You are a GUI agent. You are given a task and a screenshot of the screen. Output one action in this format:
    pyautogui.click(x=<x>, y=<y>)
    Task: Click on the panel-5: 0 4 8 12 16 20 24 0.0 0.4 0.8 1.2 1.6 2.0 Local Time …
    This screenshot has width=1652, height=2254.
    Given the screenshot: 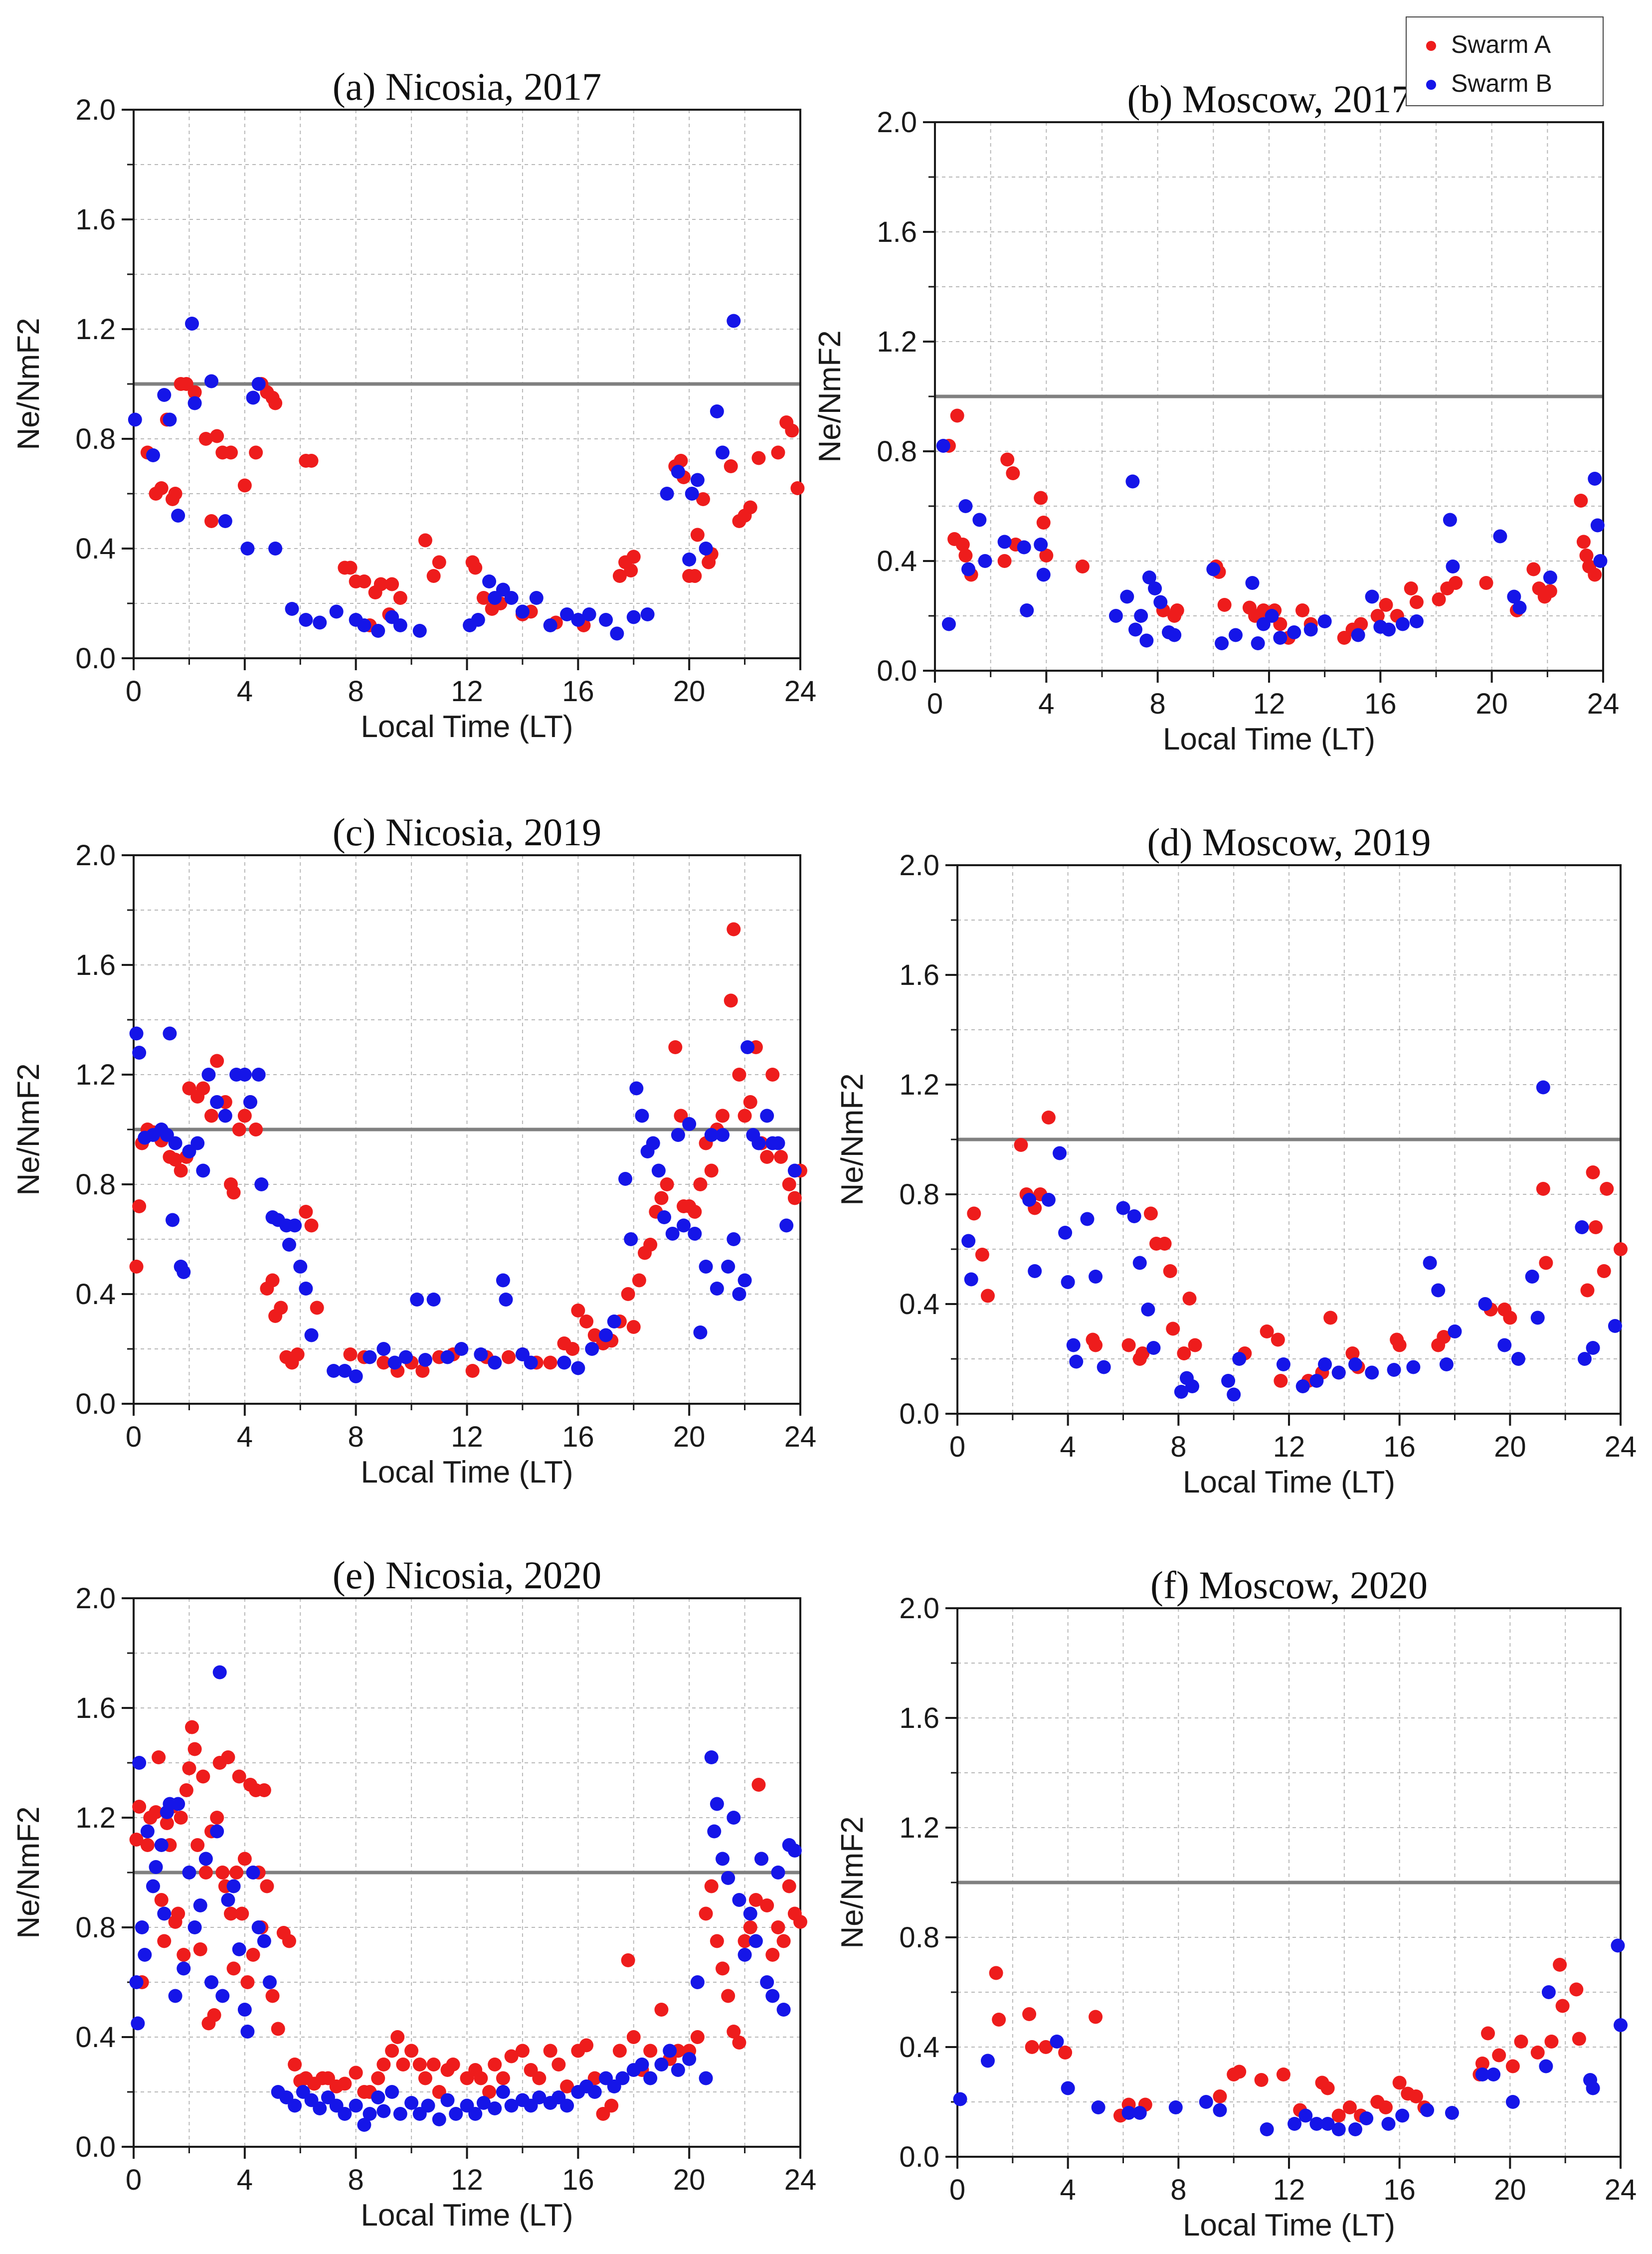 What is the action you would take?
    pyautogui.click(x=1236, y=1903)
    